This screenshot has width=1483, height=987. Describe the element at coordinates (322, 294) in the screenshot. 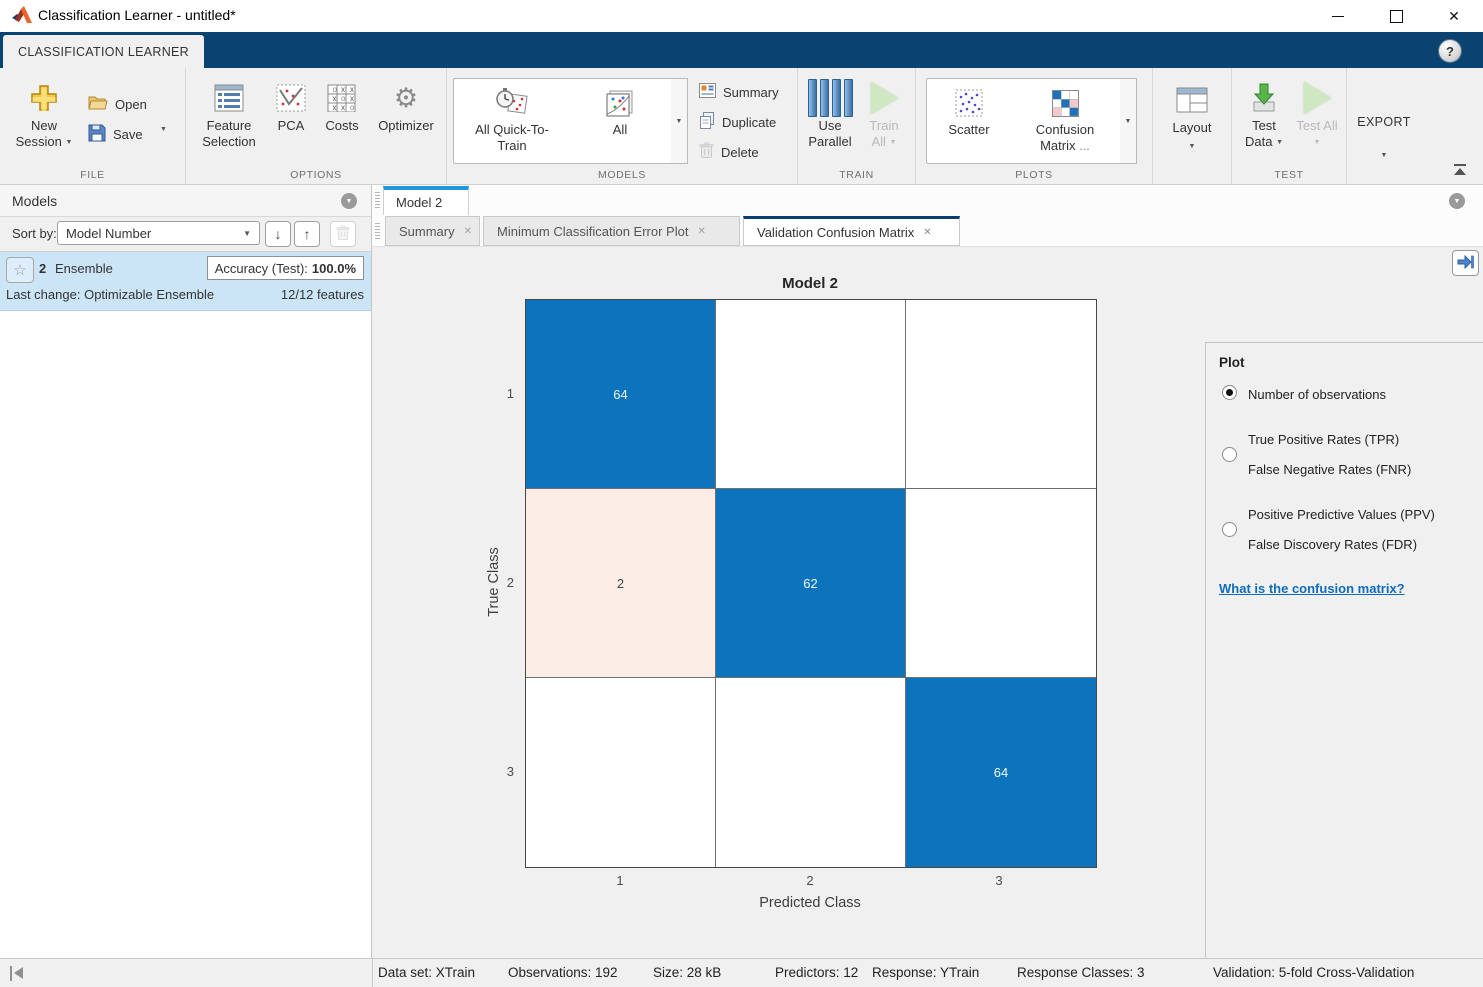

I see `features-count: 12/12 features` at that location.